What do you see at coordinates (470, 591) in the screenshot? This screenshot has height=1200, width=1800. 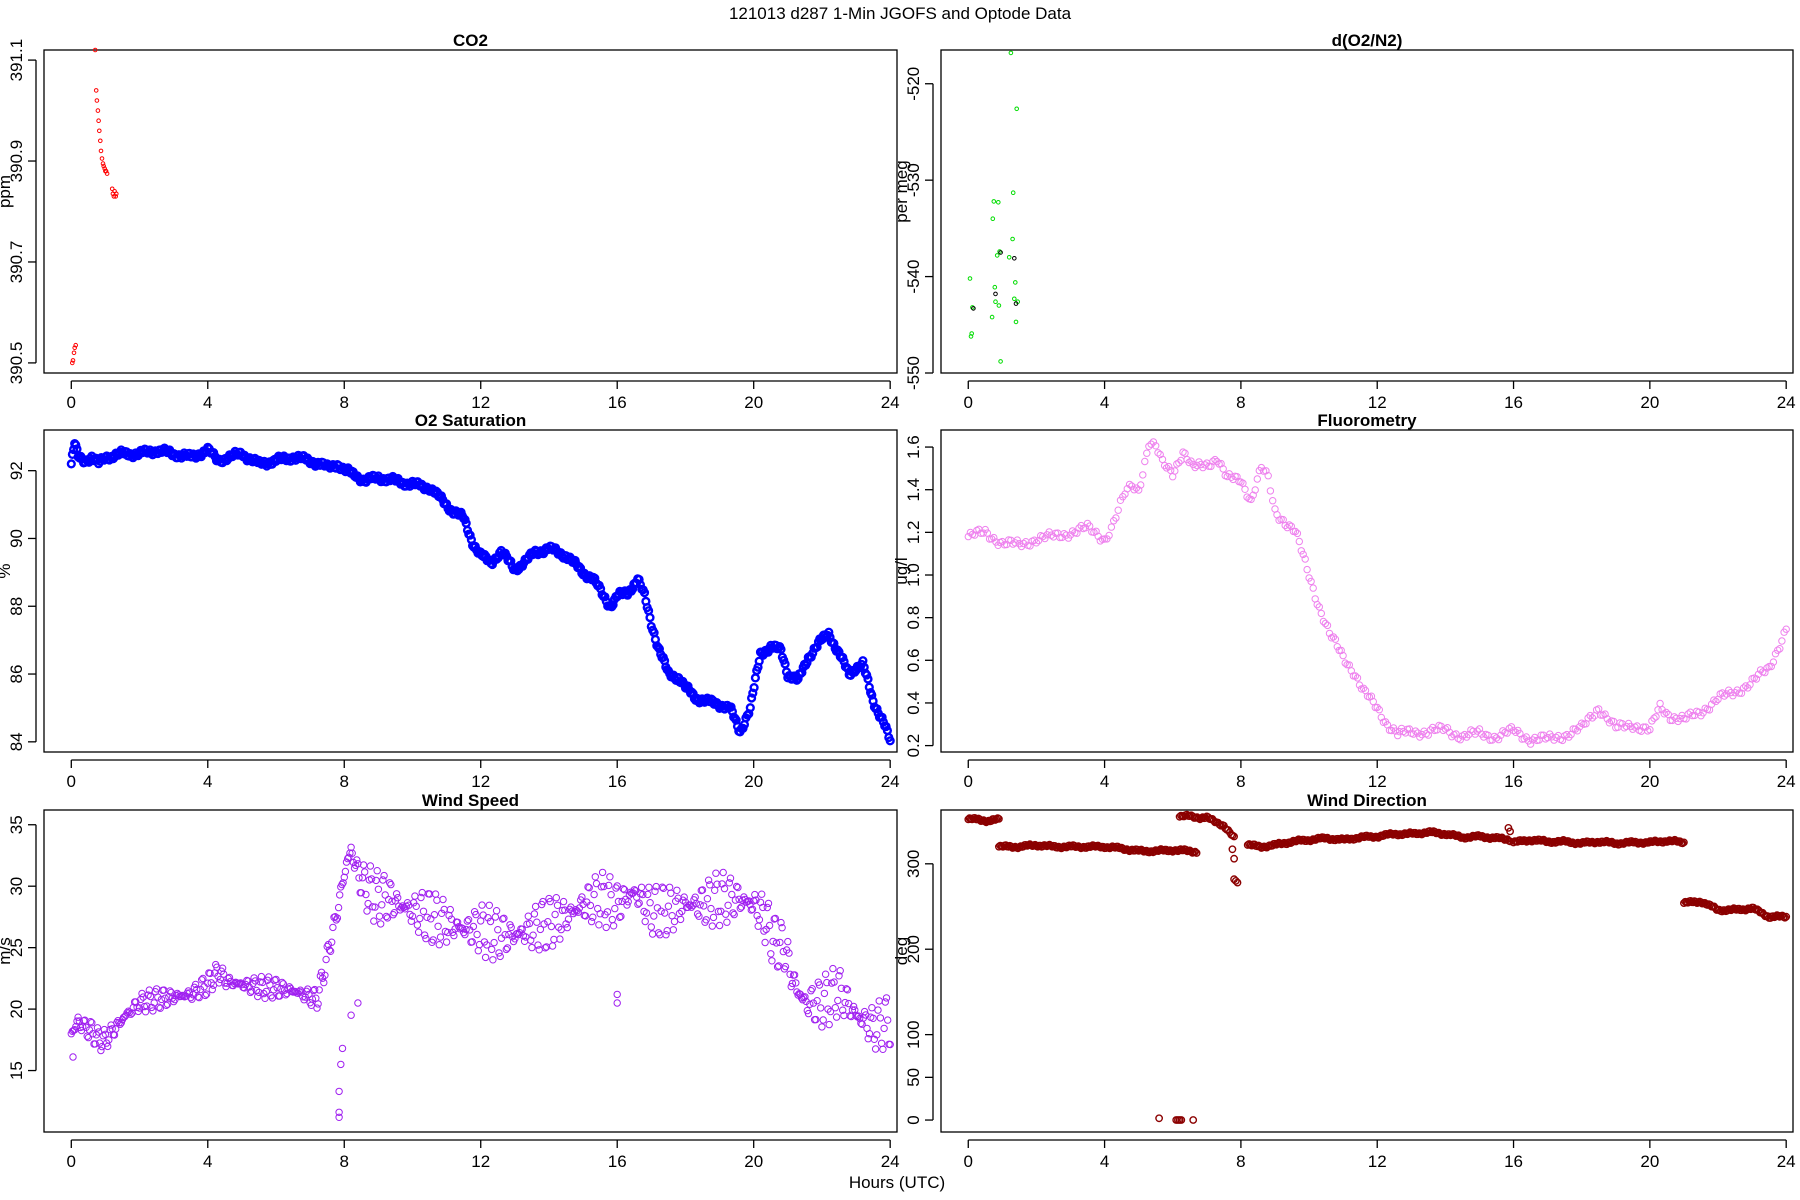 I see `plot-frame` at bounding box center [470, 591].